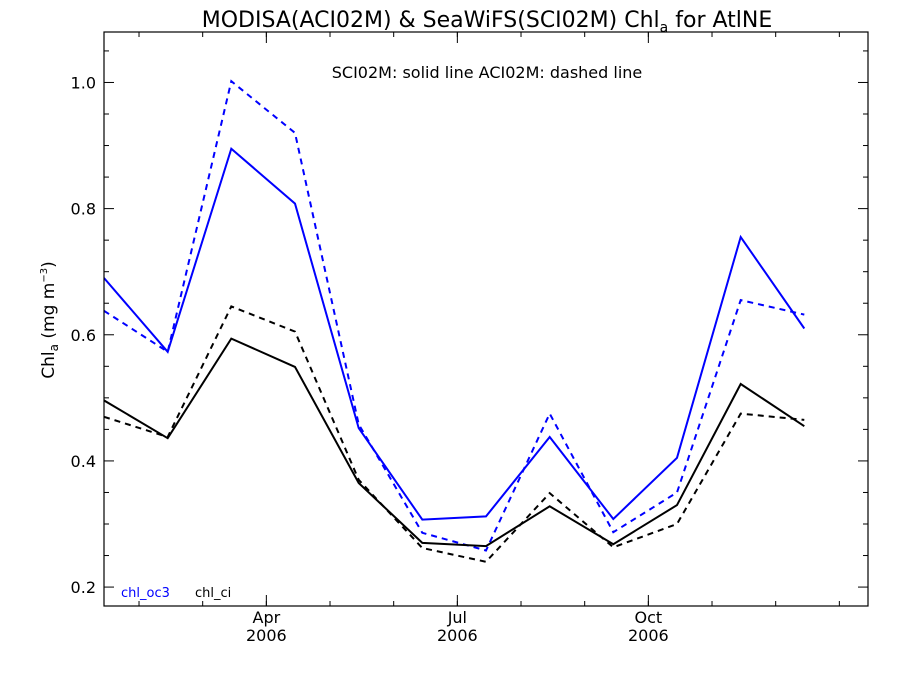  I want to click on y-tick-label: 0.2, so click(83, 587).